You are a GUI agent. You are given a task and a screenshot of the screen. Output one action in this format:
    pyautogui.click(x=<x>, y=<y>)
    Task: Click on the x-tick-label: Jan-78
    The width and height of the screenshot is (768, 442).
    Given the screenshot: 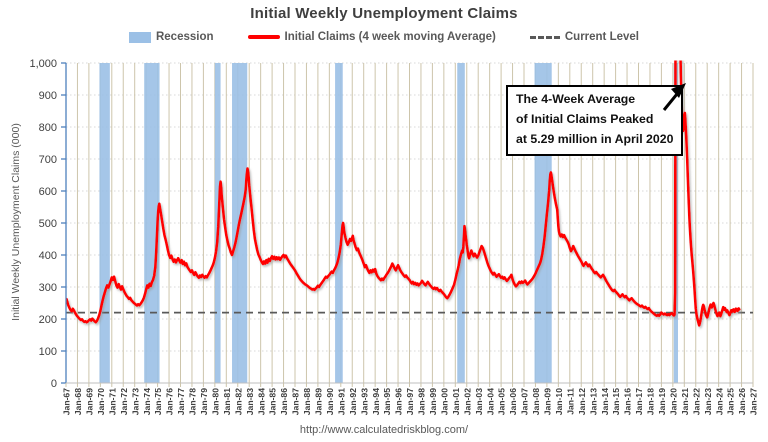 What is the action you would take?
    pyautogui.click(x=193, y=401)
    